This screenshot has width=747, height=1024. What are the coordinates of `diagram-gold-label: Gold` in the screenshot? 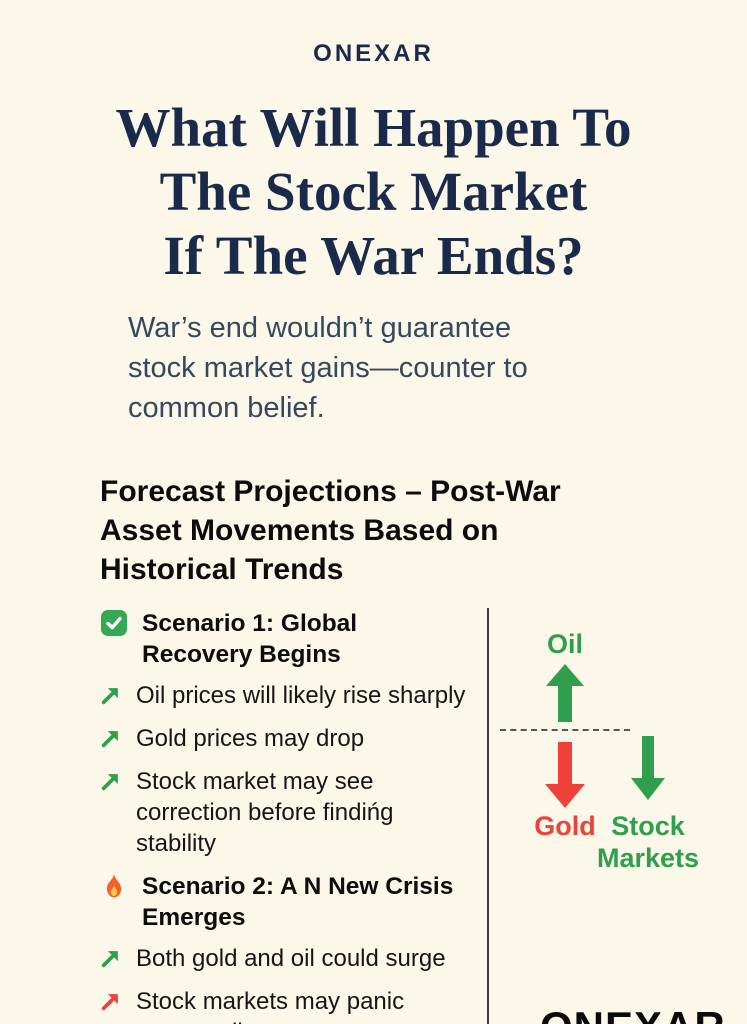 It's located at (565, 826).